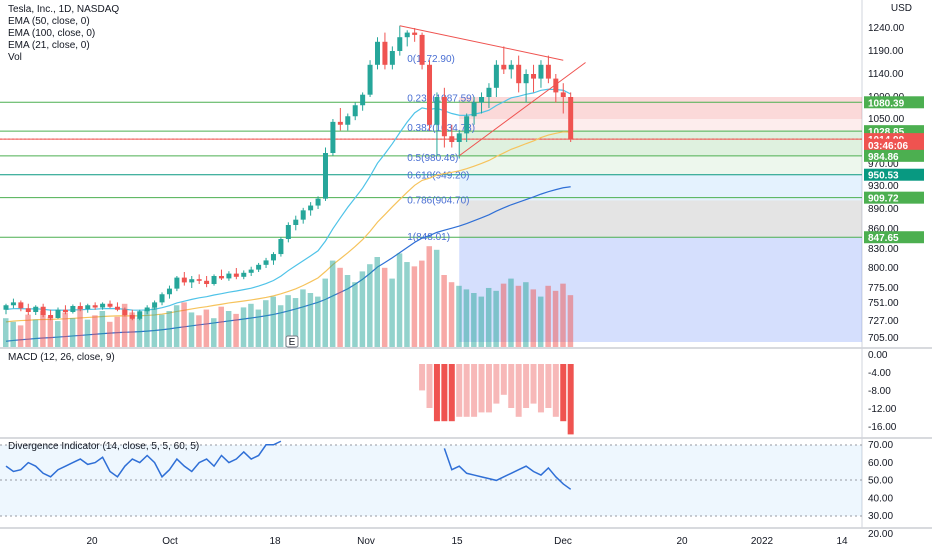 The width and height of the screenshot is (932, 555). I want to click on price-tick-label: 1240.00, so click(886, 28).